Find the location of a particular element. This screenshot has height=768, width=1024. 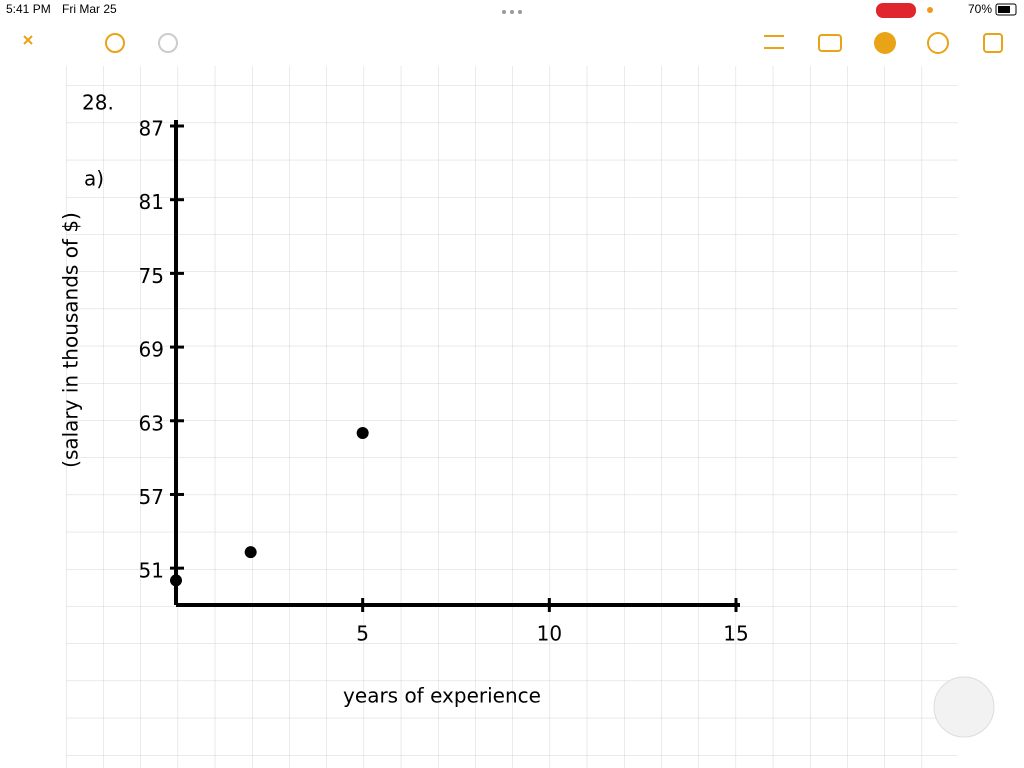

collapse-button is located at coordinates (28, 40).